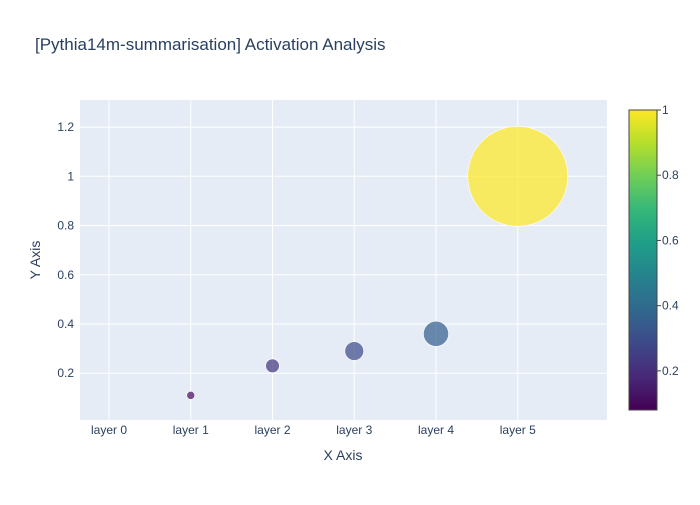  I want to click on x-tick-label: layer 1, so click(191, 430).